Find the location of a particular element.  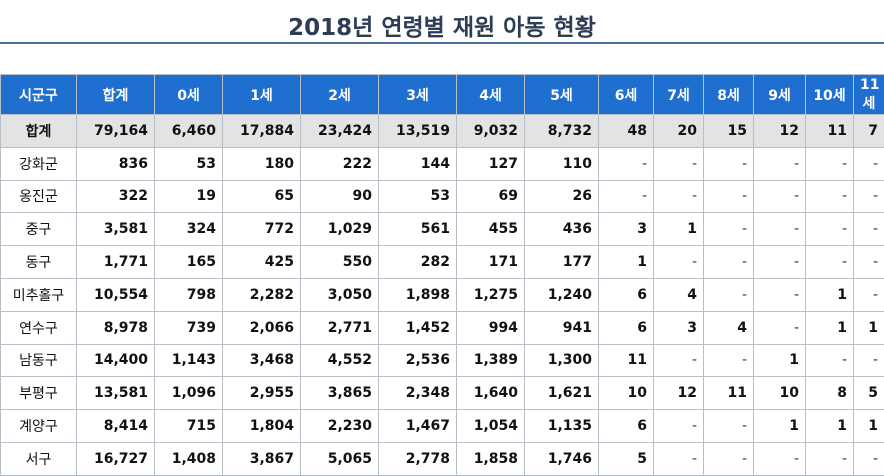

count-cell: 941 is located at coordinates (562, 327).